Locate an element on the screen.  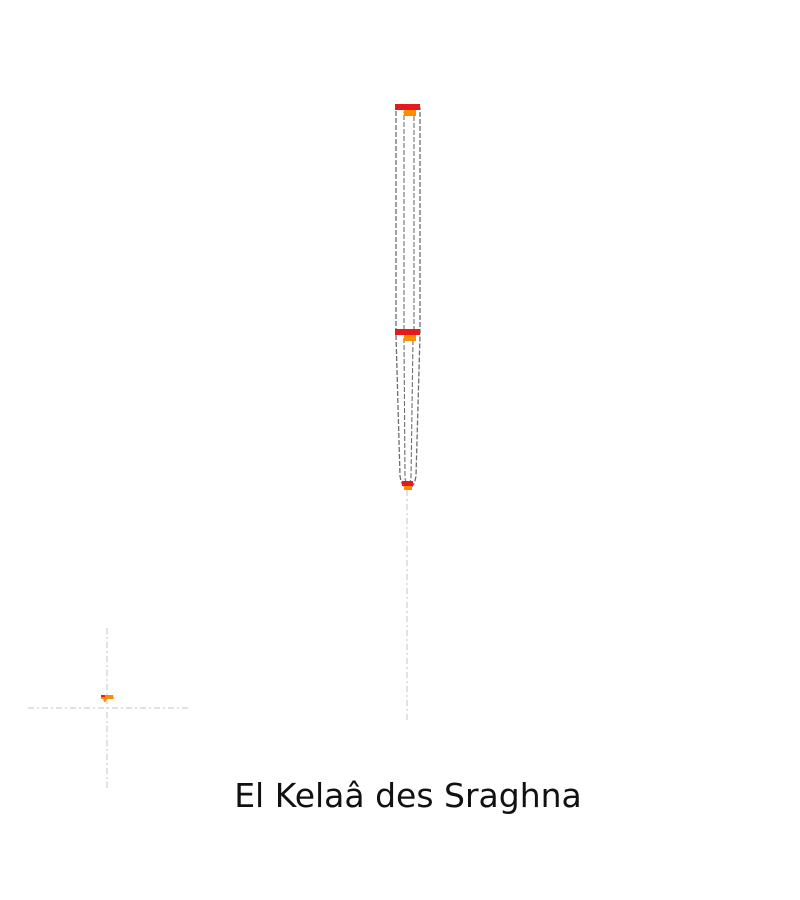
upper-column-inner-outline is located at coordinates (409, 221).